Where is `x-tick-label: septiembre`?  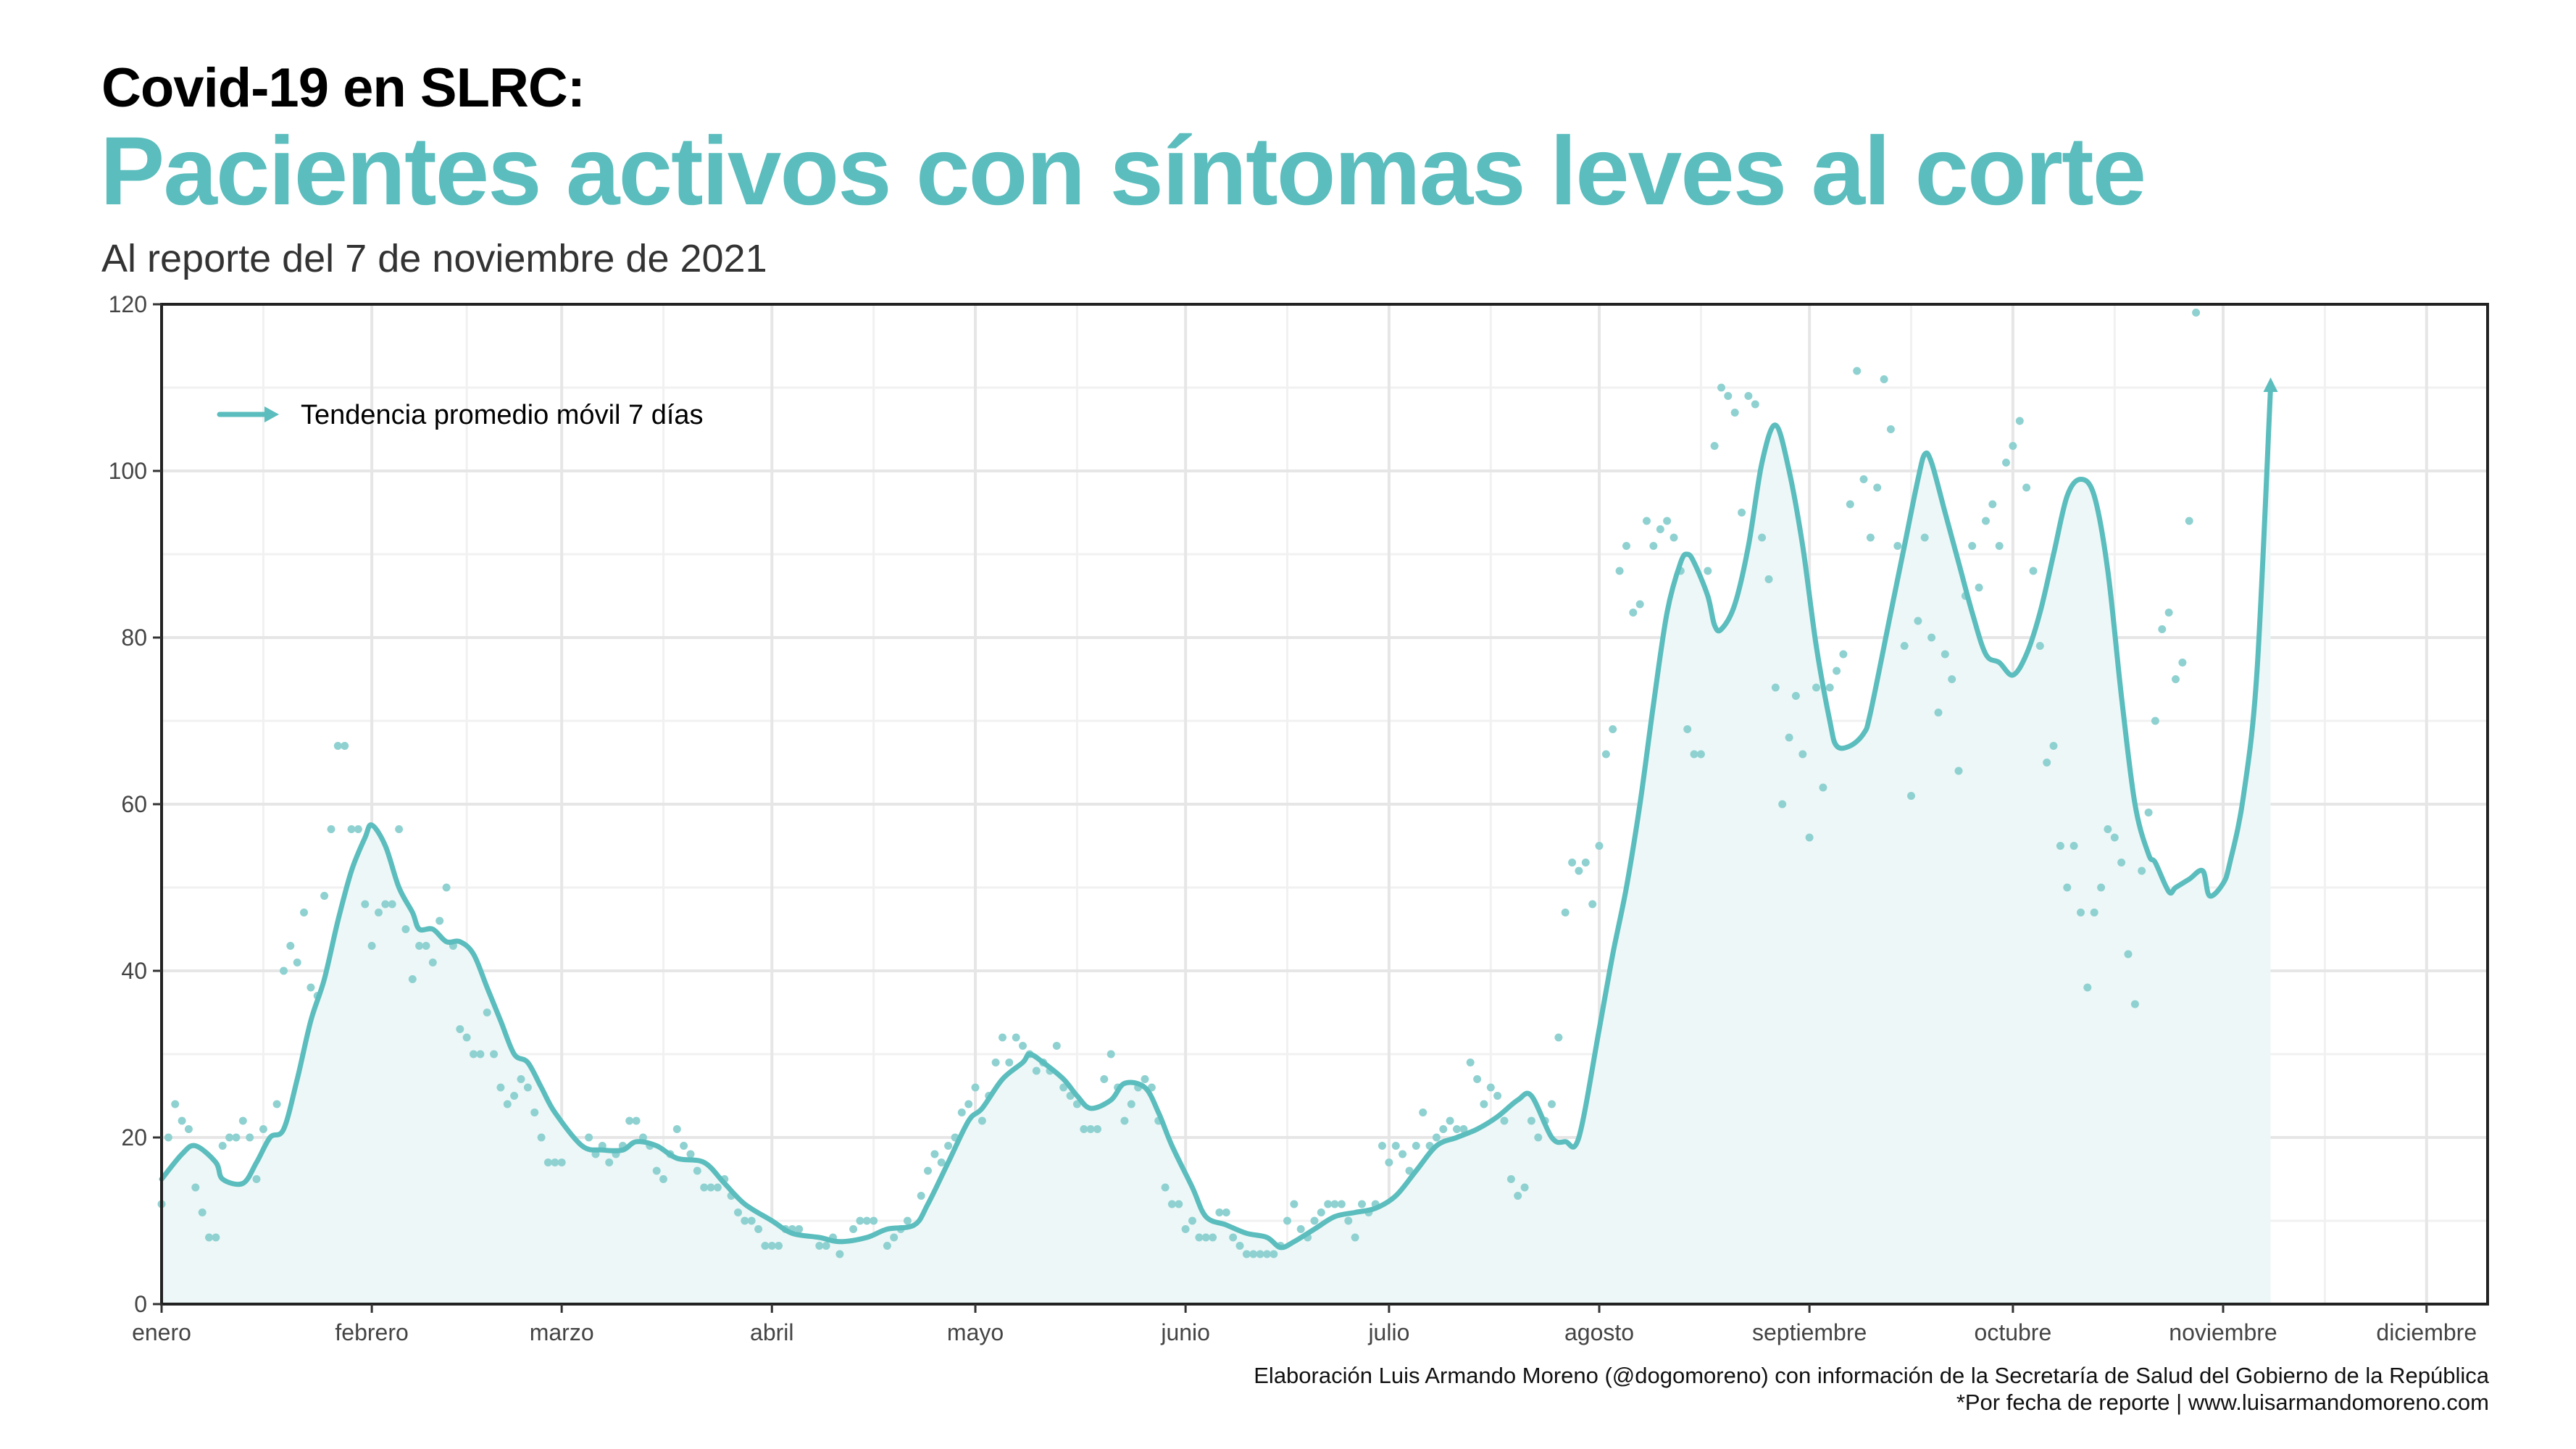 x-tick-label: septiembre is located at coordinates (1809, 1332).